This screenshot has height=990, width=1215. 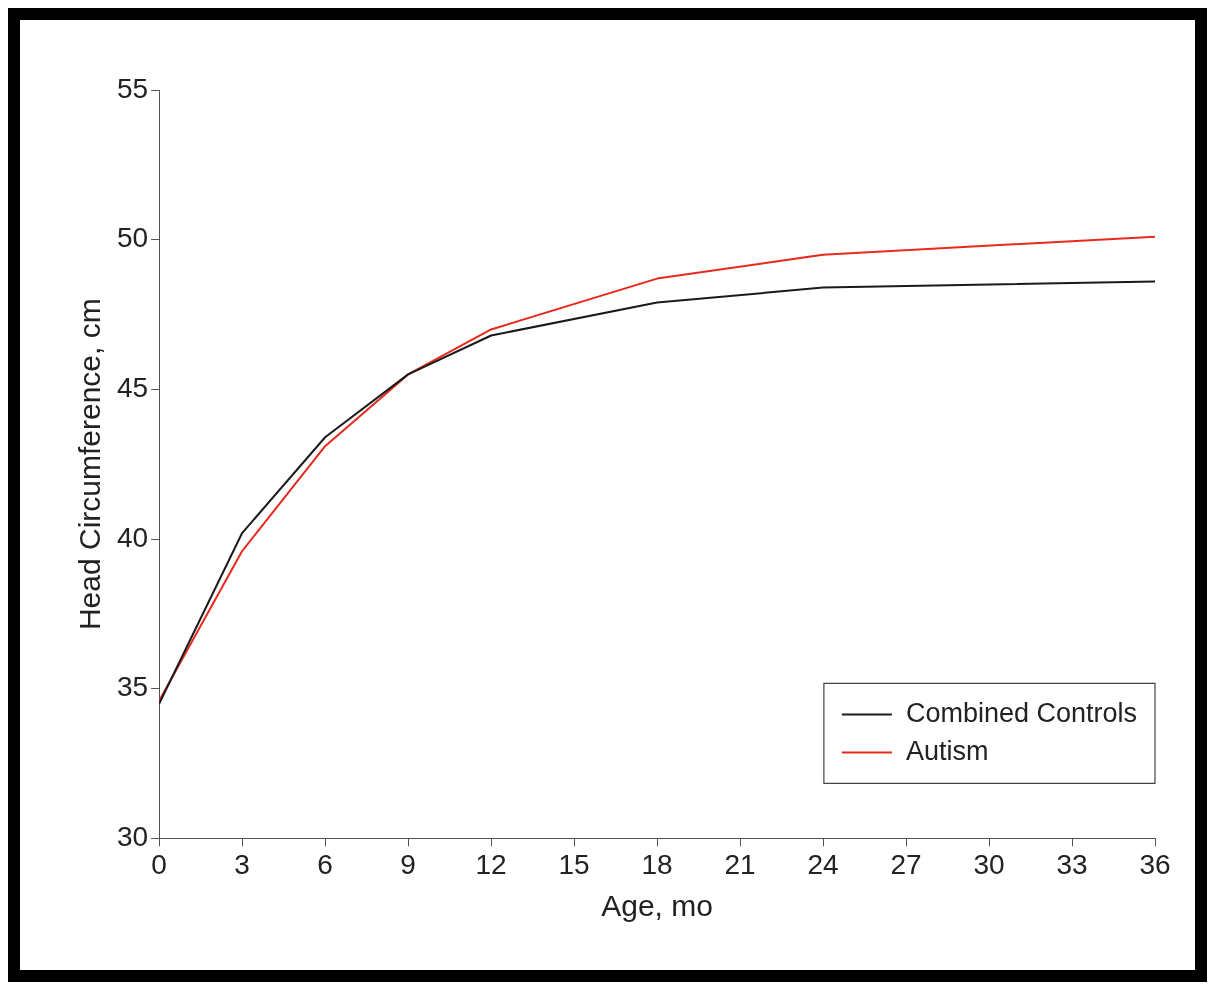 I want to click on x-tick-label: 15, so click(x=574, y=864).